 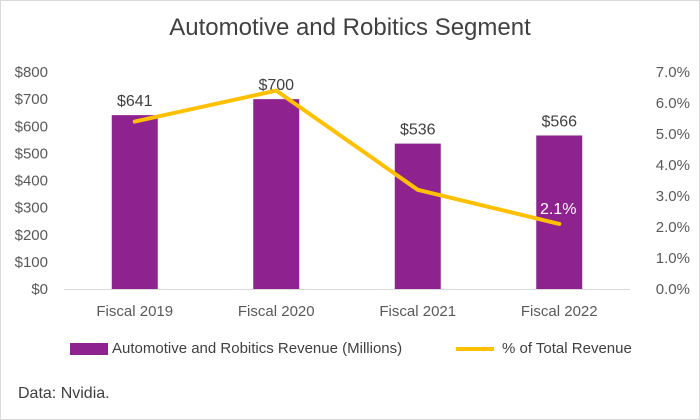 What do you see at coordinates (134, 311) in the screenshot?
I see `x-tick-label: Fiscal 2019` at bounding box center [134, 311].